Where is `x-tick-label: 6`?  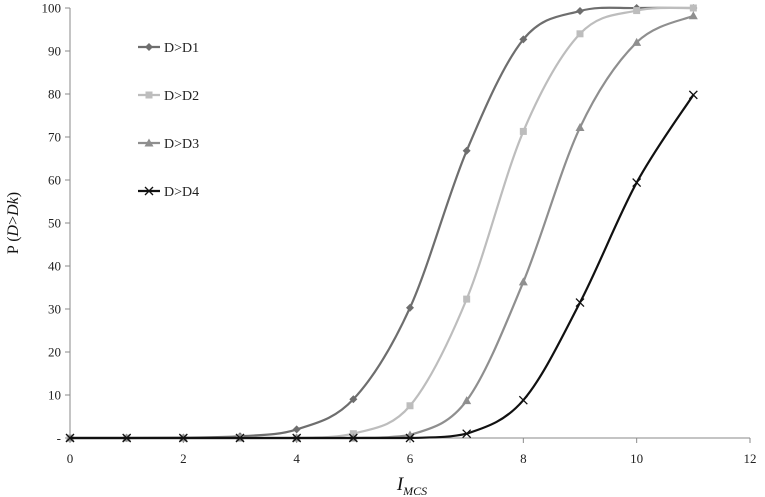 x-tick-label: 6 is located at coordinates (410, 458).